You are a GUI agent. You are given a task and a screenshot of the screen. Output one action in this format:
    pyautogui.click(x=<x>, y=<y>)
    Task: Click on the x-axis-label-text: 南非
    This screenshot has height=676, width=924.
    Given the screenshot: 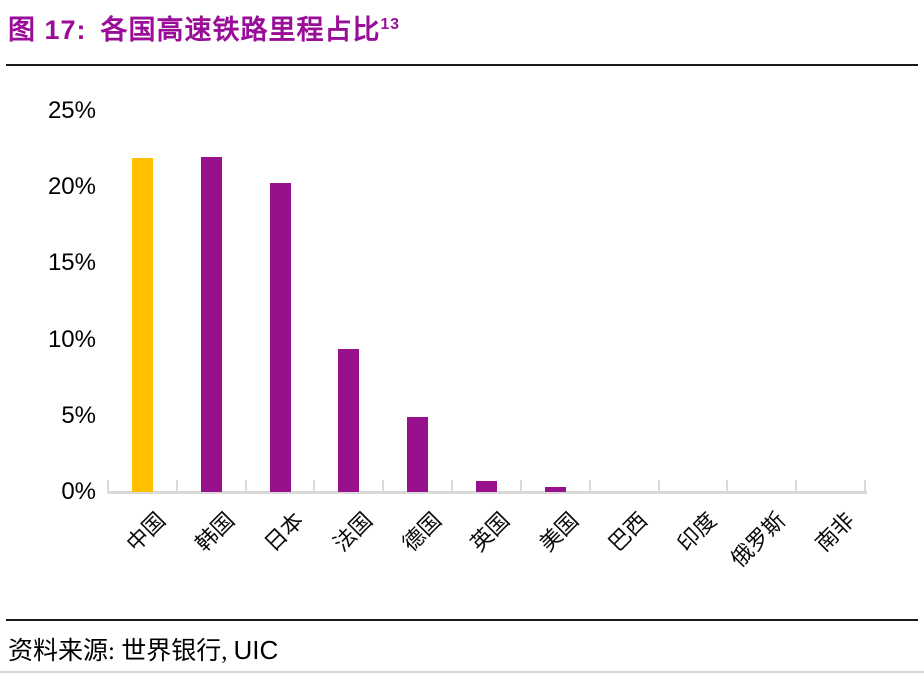 What is the action you would take?
    pyautogui.click(x=834, y=532)
    